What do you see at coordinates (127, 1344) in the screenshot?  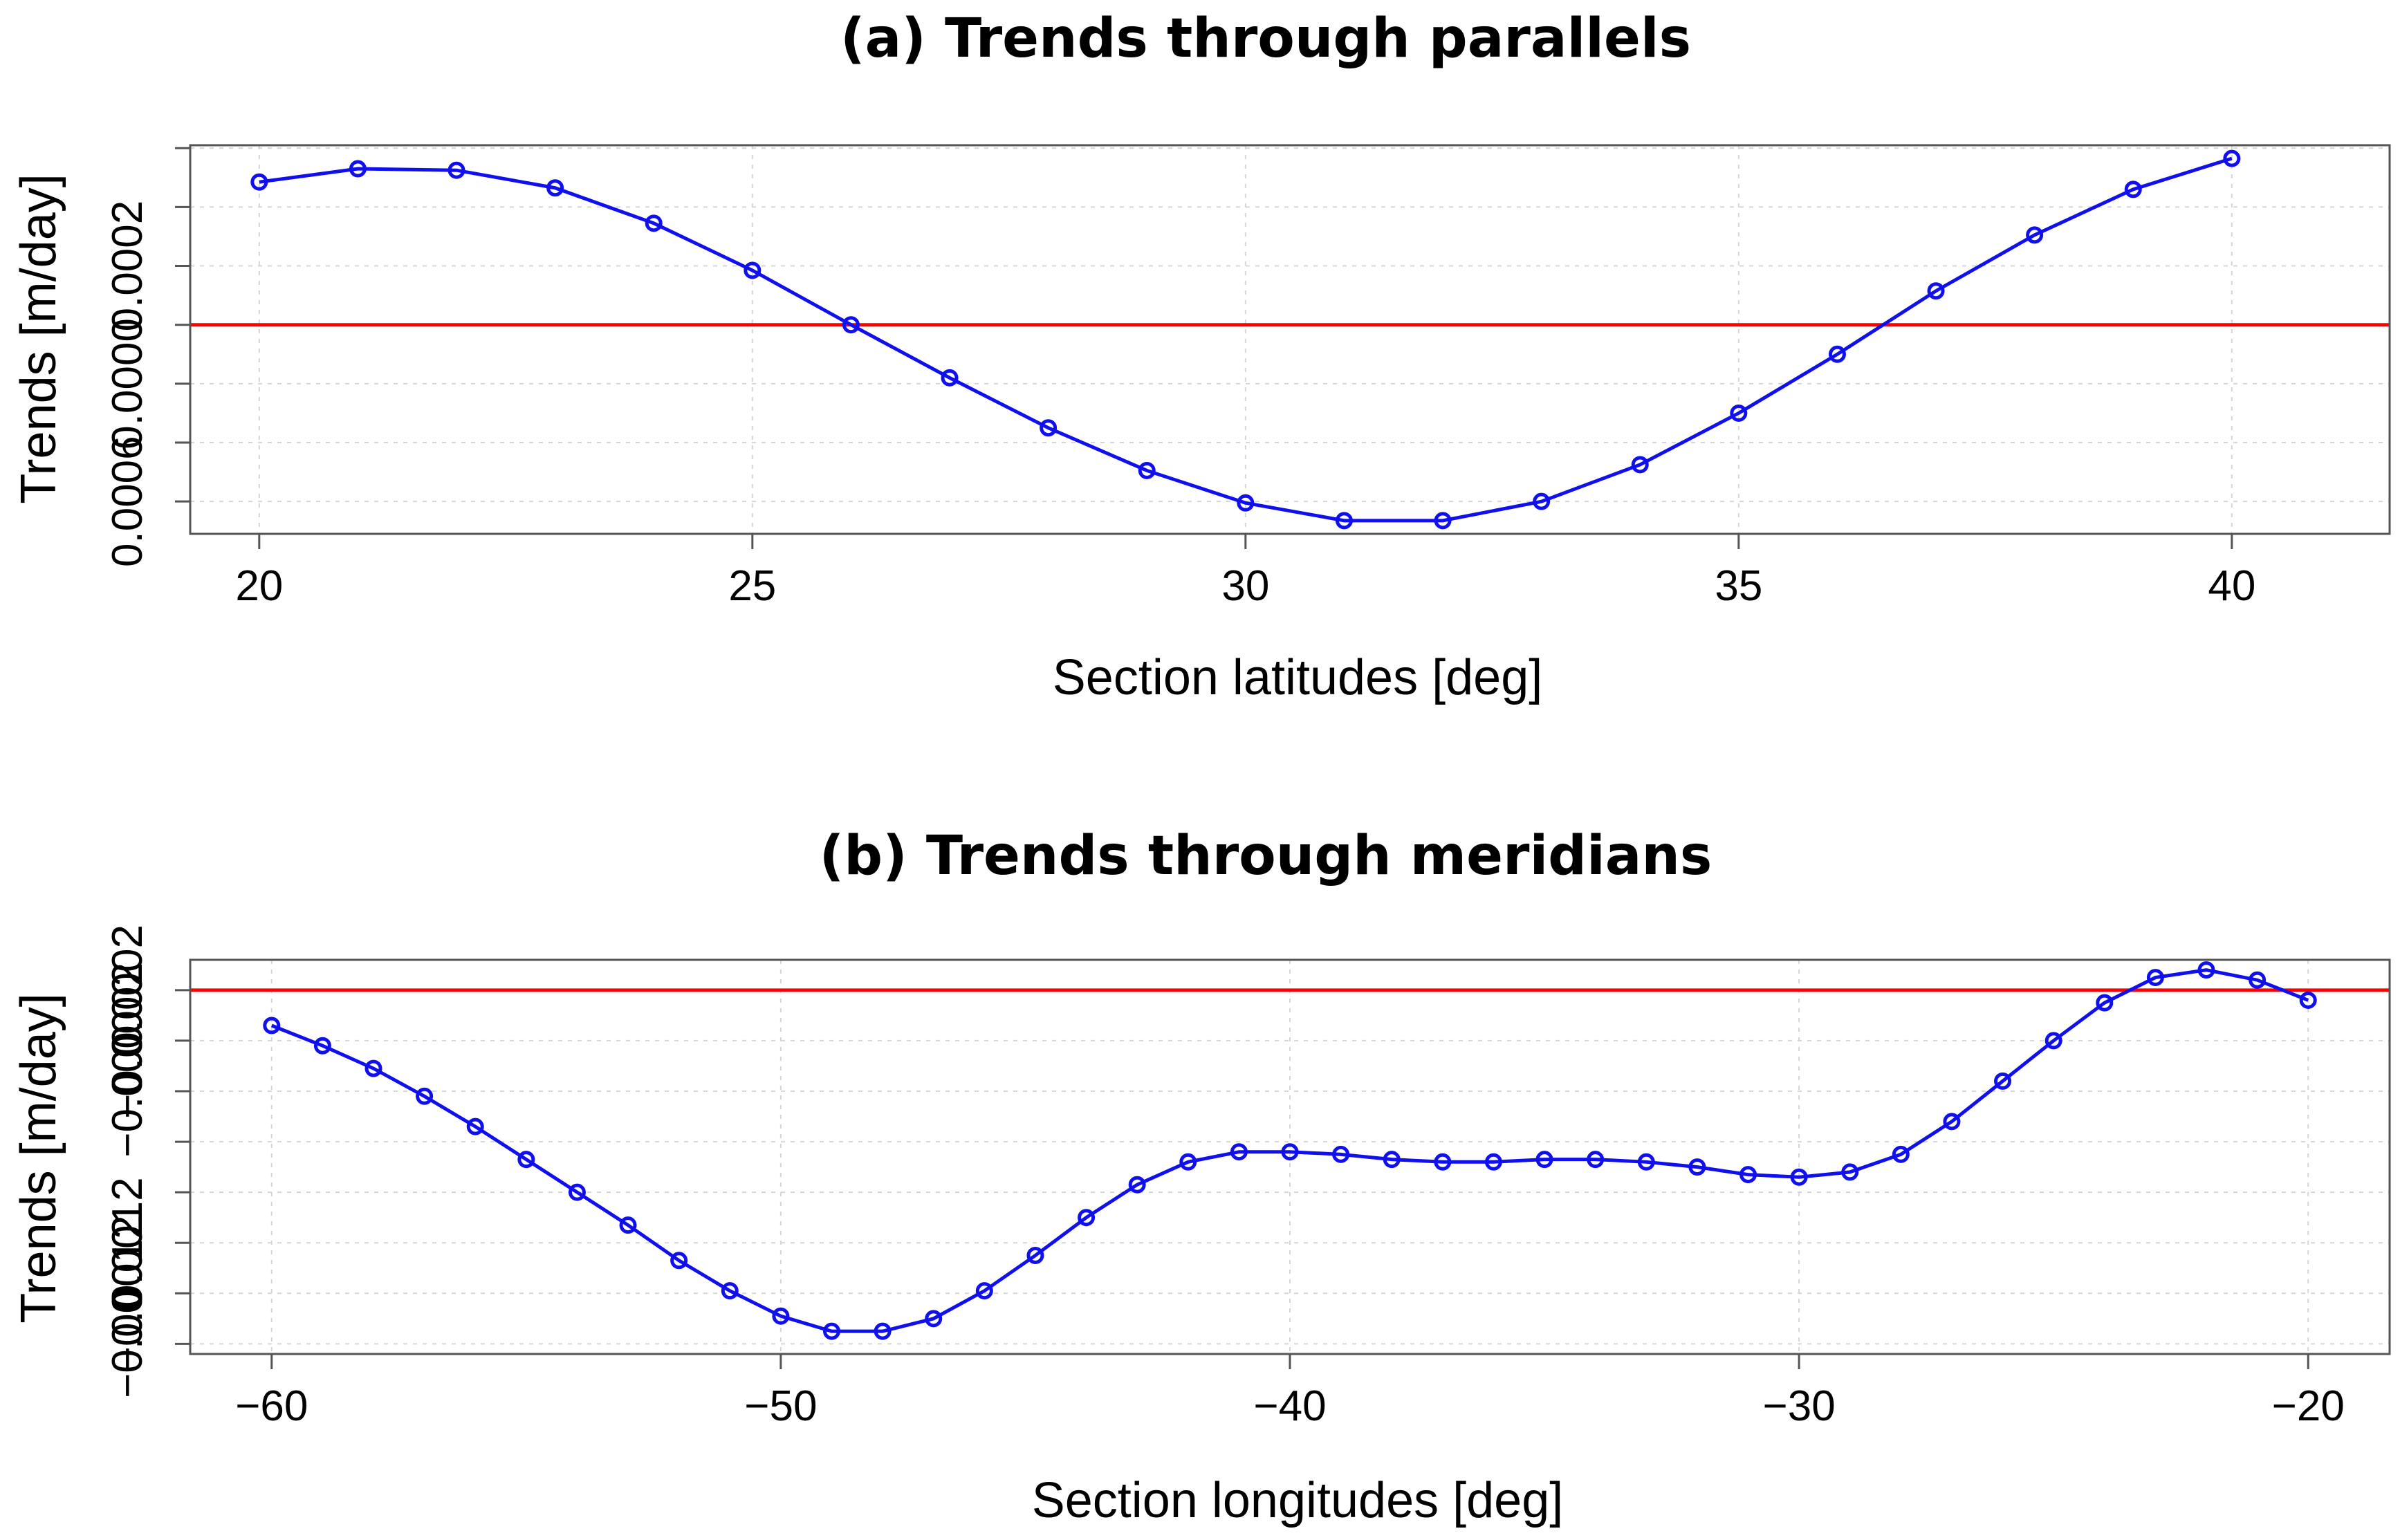 I see `panel-b-y-tick-label: −0.00` at bounding box center [127, 1344].